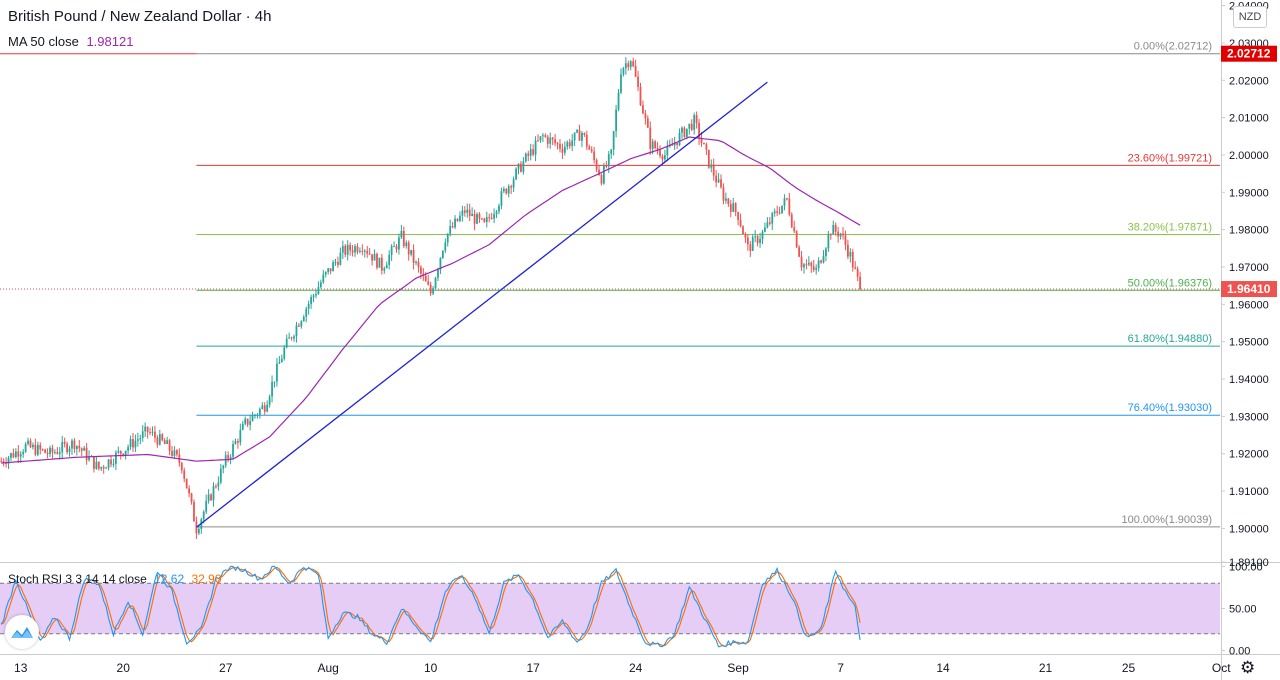 The width and height of the screenshot is (1280, 680). What do you see at coordinates (1250, 17) in the screenshot?
I see `currency-button: NZD` at bounding box center [1250, 17].